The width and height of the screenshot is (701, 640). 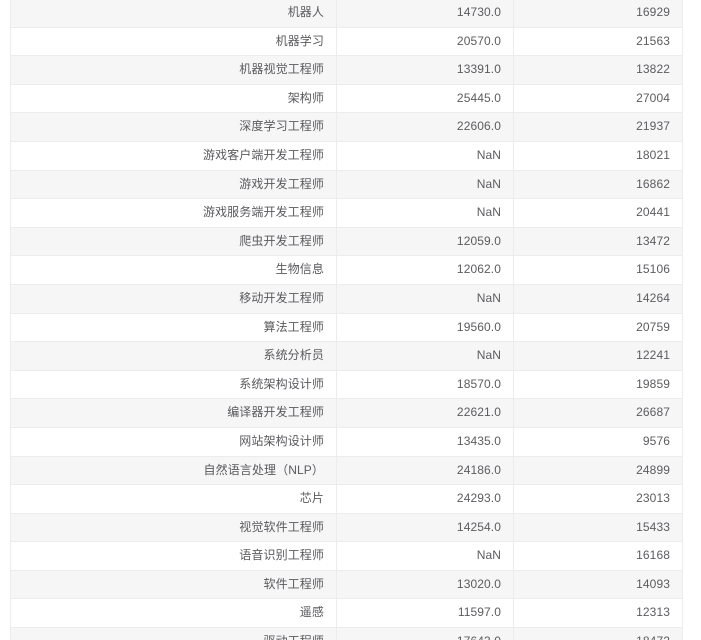 I want to click on table-row: 算法工程师 19560.0 20759, so click(x=346, y=327).